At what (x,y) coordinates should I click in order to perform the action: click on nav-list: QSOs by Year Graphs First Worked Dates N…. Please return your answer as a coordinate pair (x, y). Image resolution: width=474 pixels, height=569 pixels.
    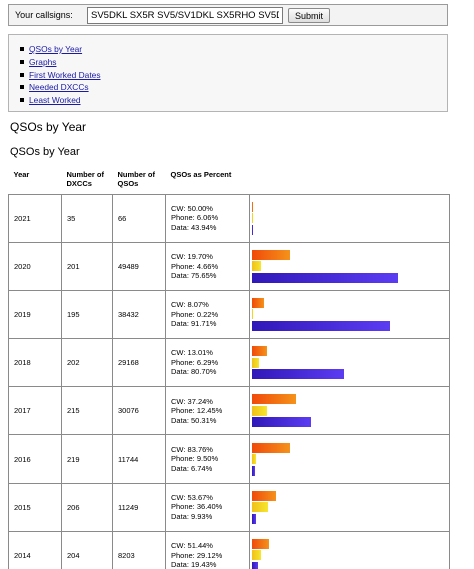
    Looking at the image, I should click on (60, 75).